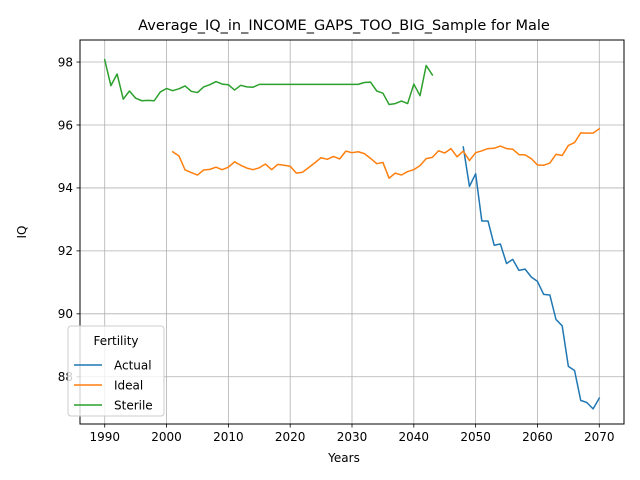 The image size is (640, 480). Describe the element at coordinates (228, 437) in the screenshot. I see `x-tick-label: 2010` at that location.